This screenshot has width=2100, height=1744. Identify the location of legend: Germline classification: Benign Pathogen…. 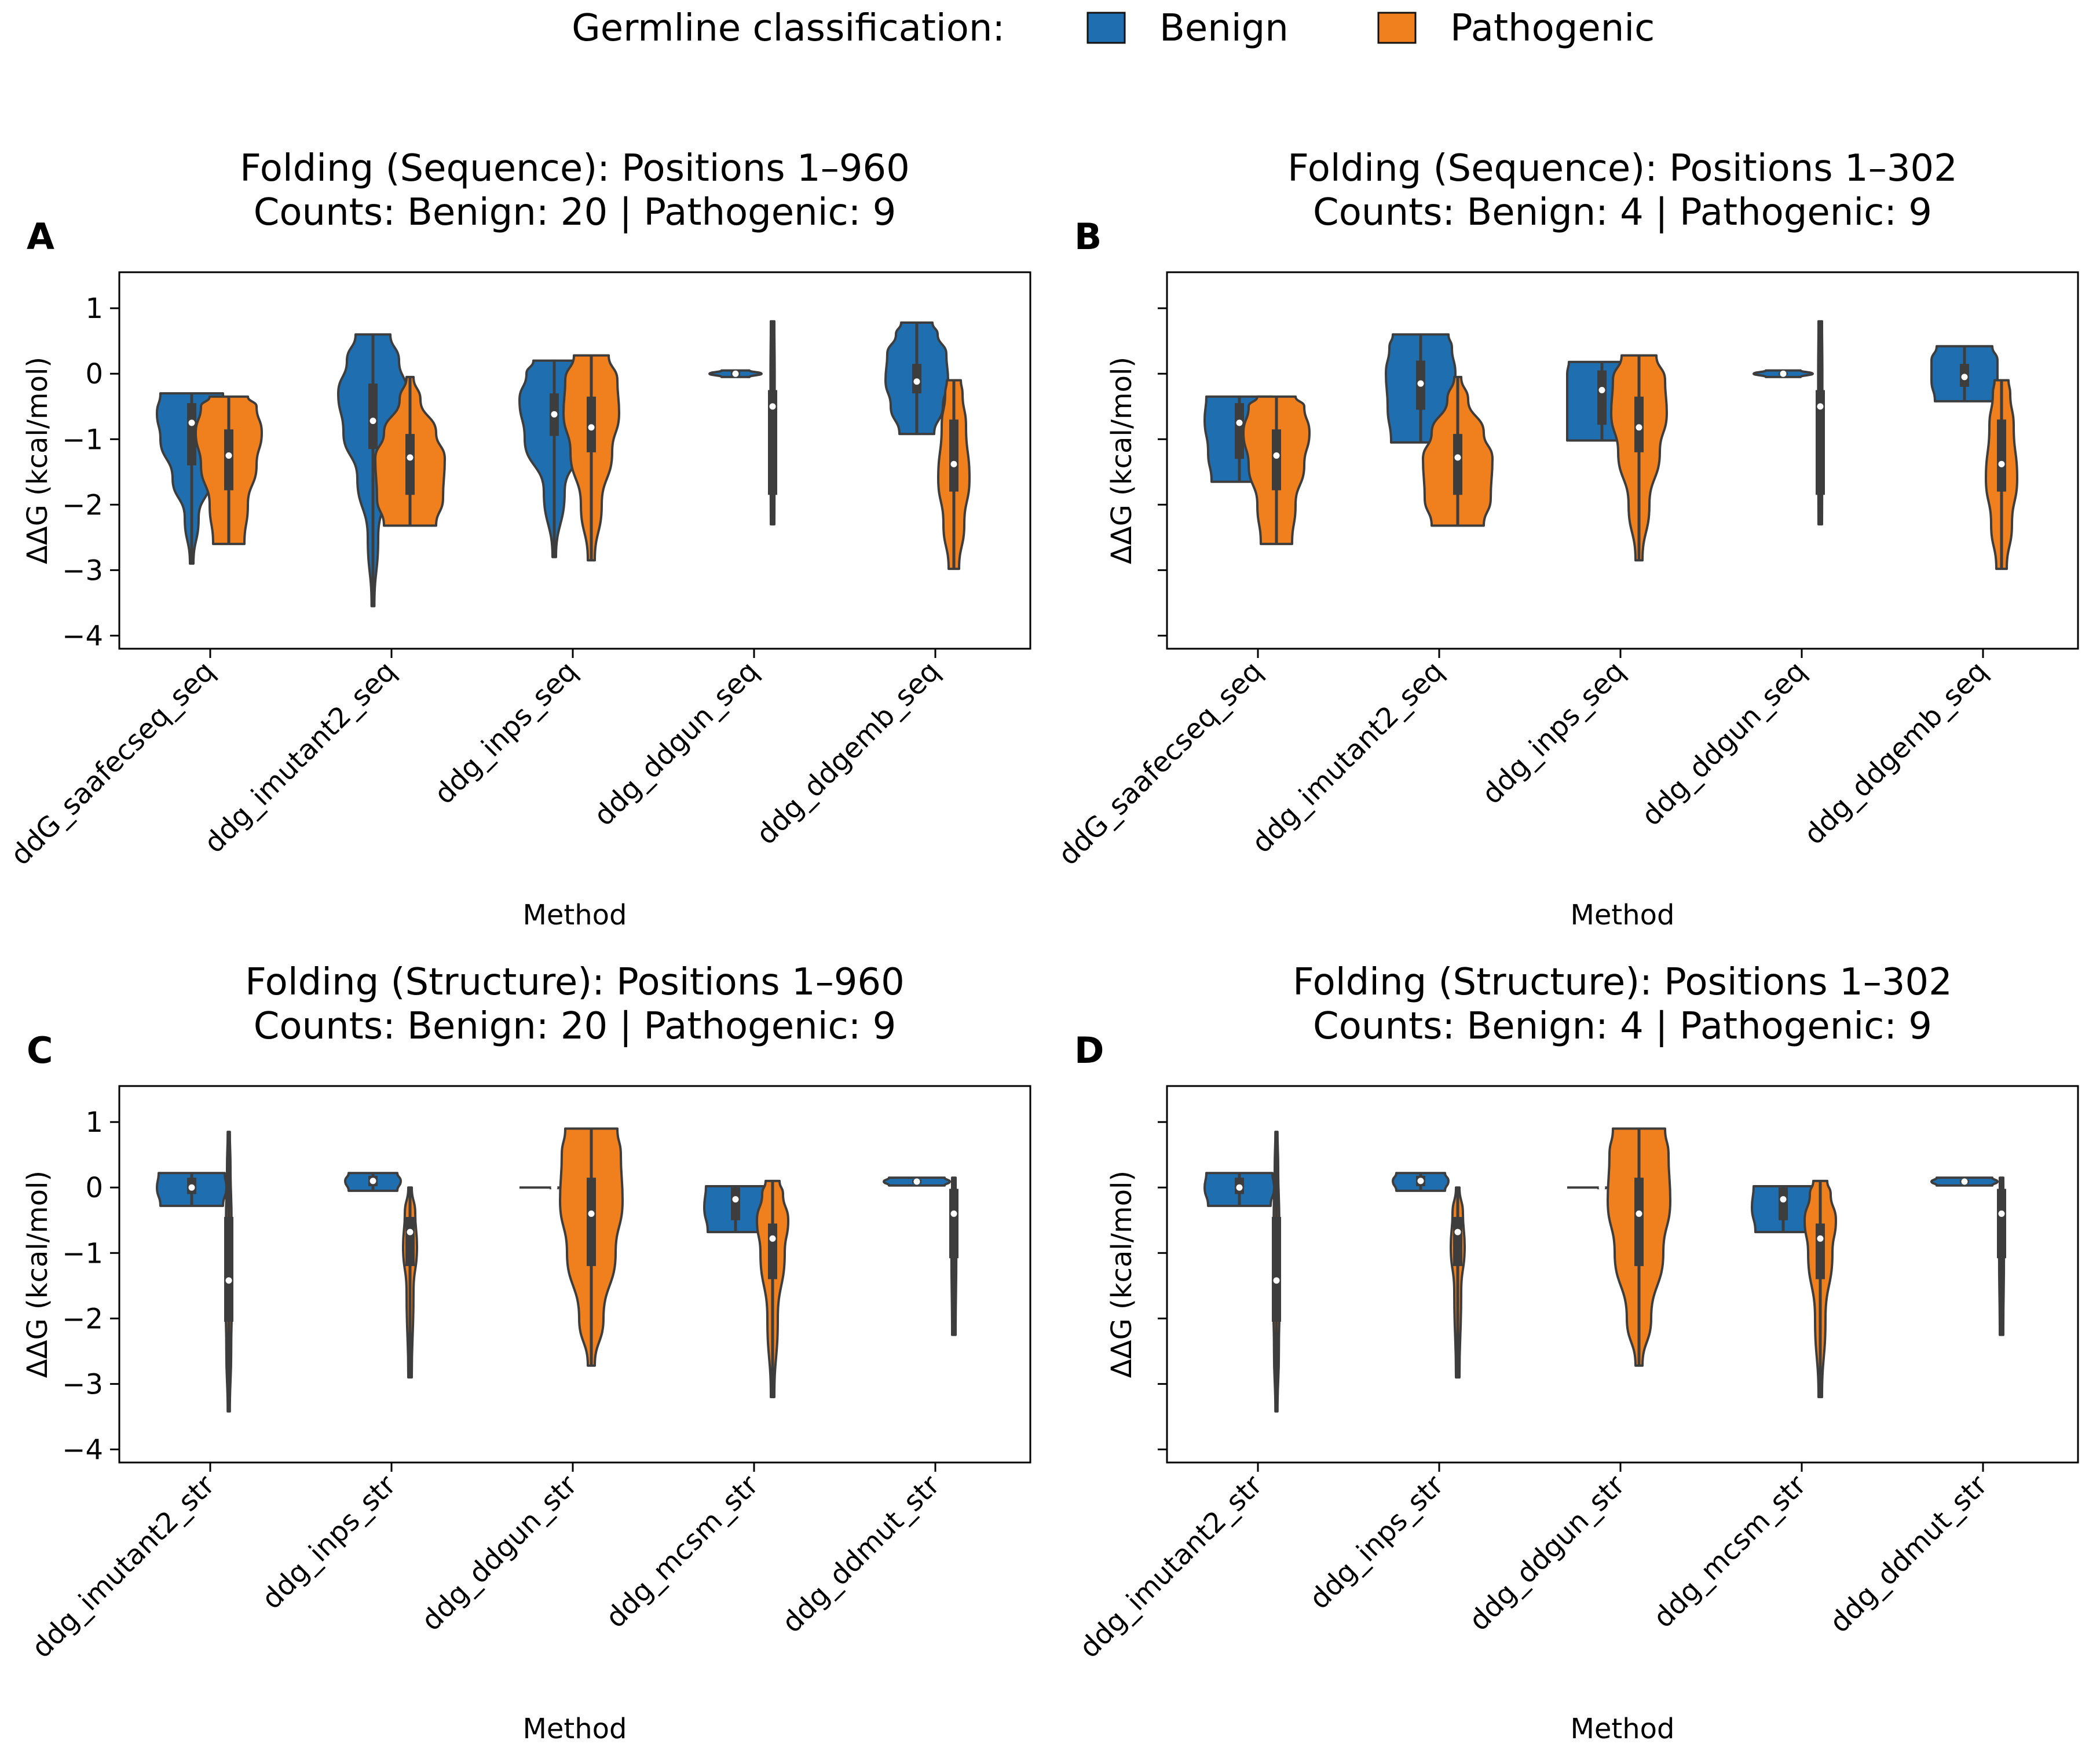
(1113, 28).